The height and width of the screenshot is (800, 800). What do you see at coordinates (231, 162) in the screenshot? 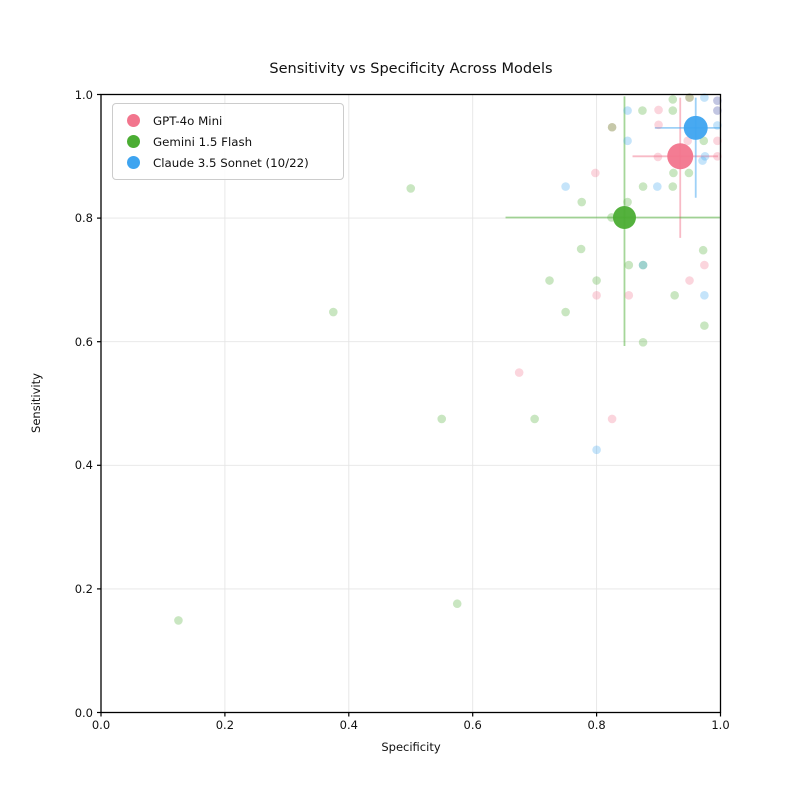
I see `legend-label: Claude 3.5 Sonnet (10/22)` at bounding box center [231, 162].